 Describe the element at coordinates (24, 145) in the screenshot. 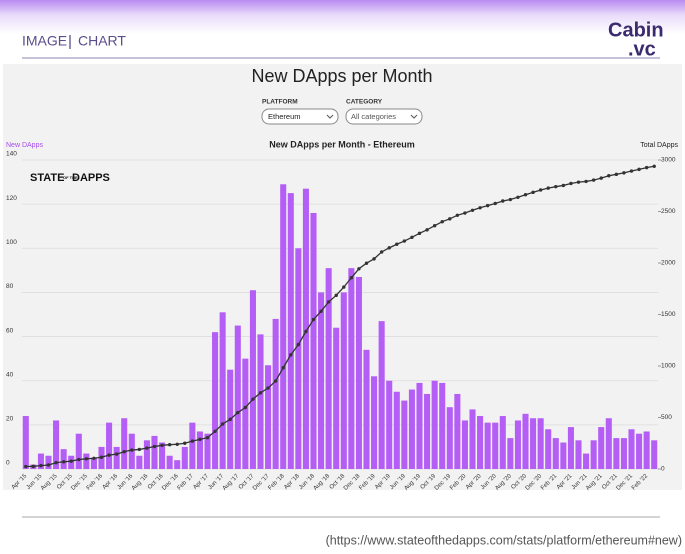

I see `y-axis-title: New DApps` at that location.